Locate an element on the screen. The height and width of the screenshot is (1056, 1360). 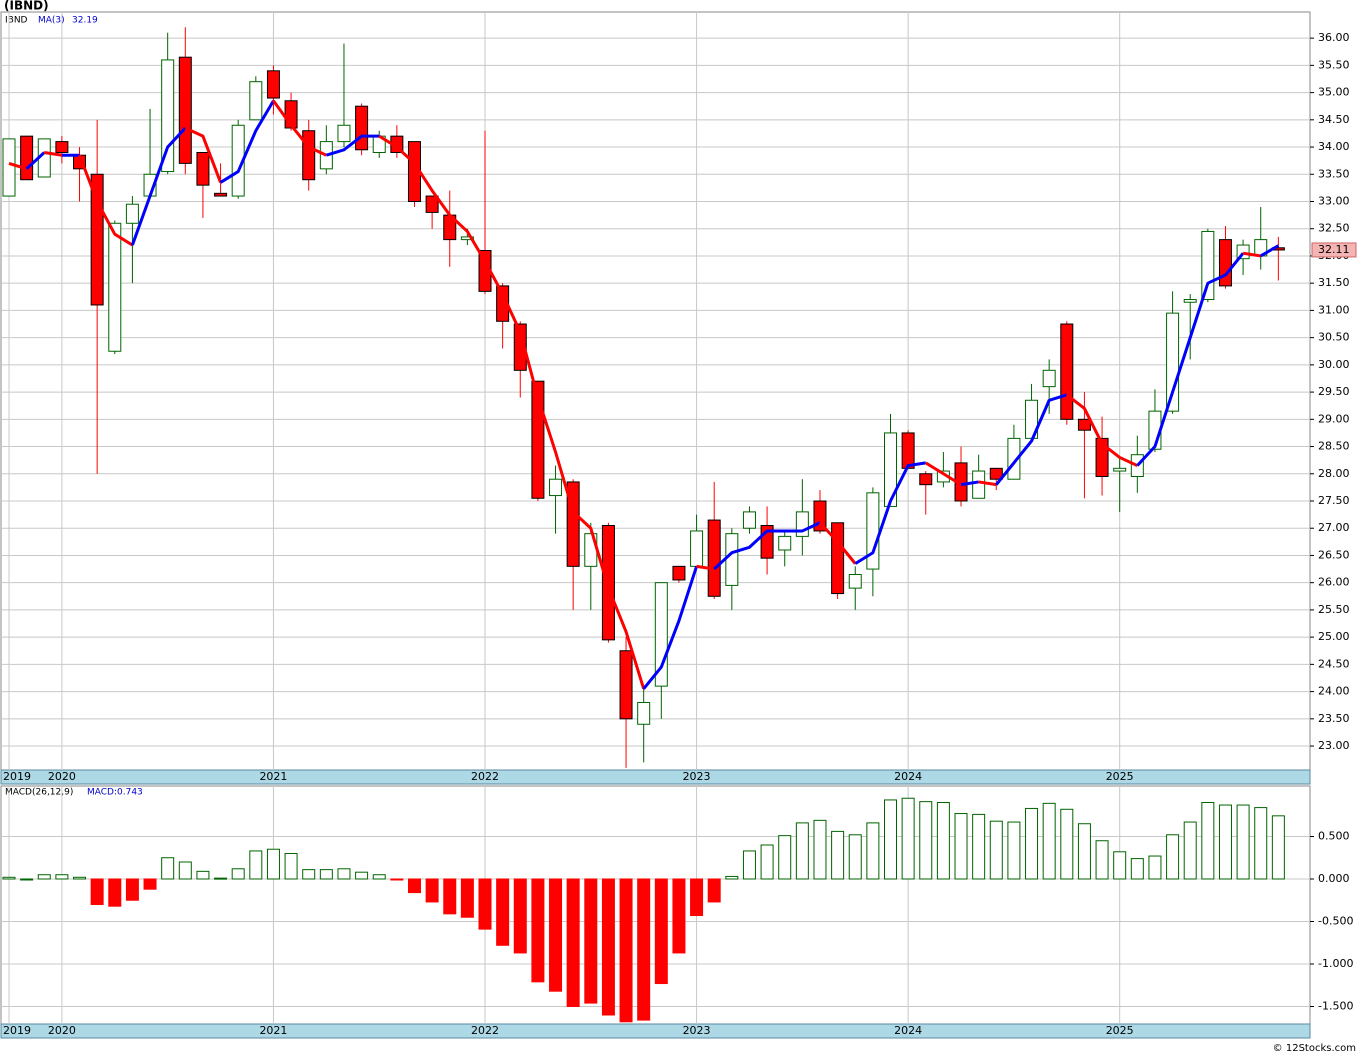
y-tick-label: 29.00 is located at coordinates (1334, 418).